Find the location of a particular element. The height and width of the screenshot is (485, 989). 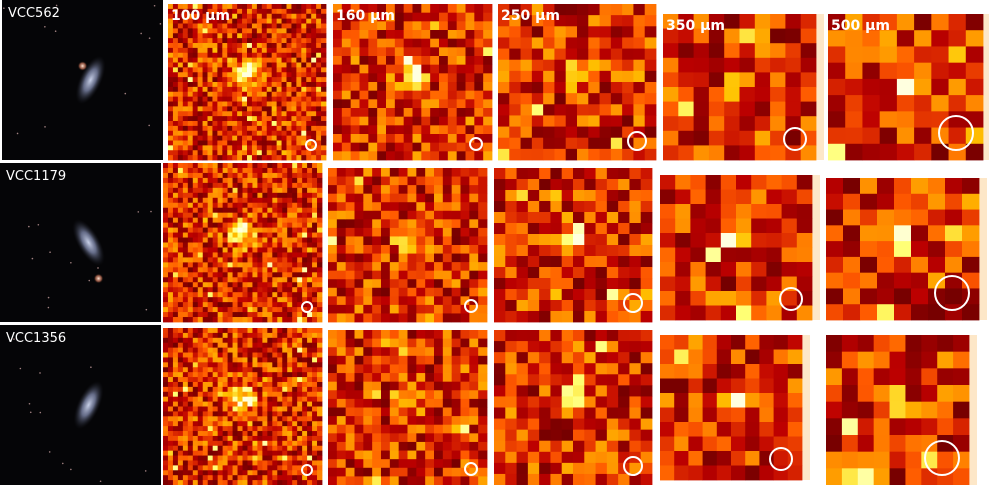

field-star is located at coordinates (154, 5).